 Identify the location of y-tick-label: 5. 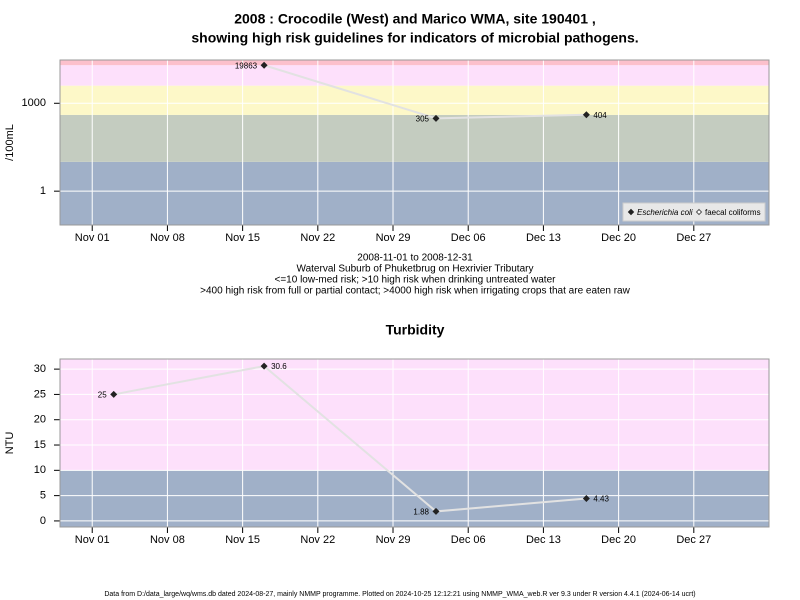
(43, 496).